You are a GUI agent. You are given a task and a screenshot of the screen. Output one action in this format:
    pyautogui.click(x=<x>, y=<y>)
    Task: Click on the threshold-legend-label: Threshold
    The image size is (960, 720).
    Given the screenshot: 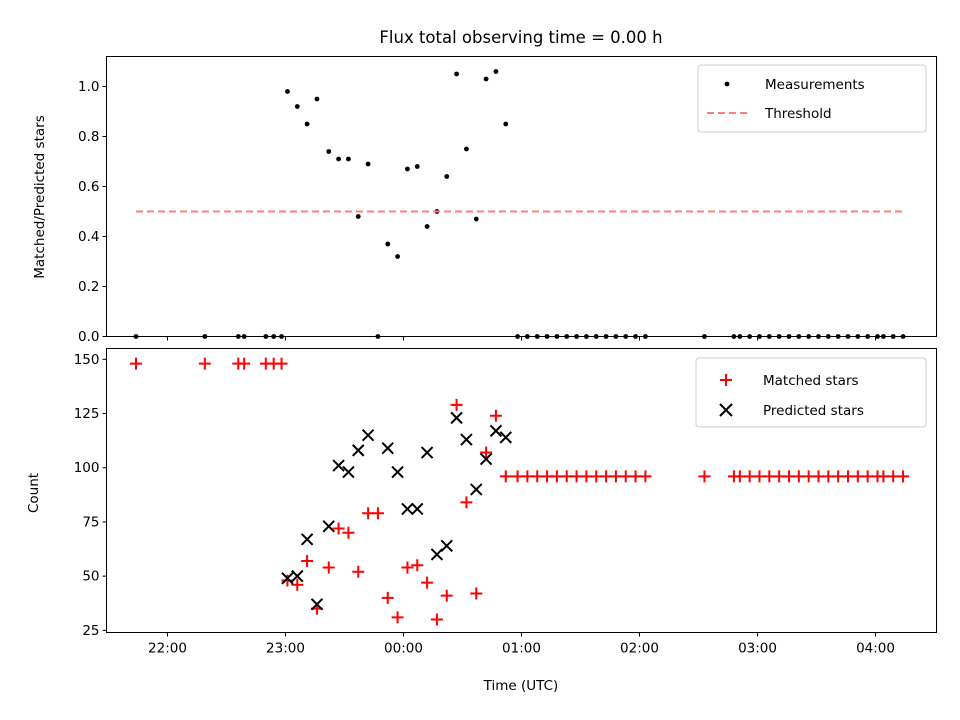 What is the action you would take?
    pyautogui.click(x=798, y=114)
    